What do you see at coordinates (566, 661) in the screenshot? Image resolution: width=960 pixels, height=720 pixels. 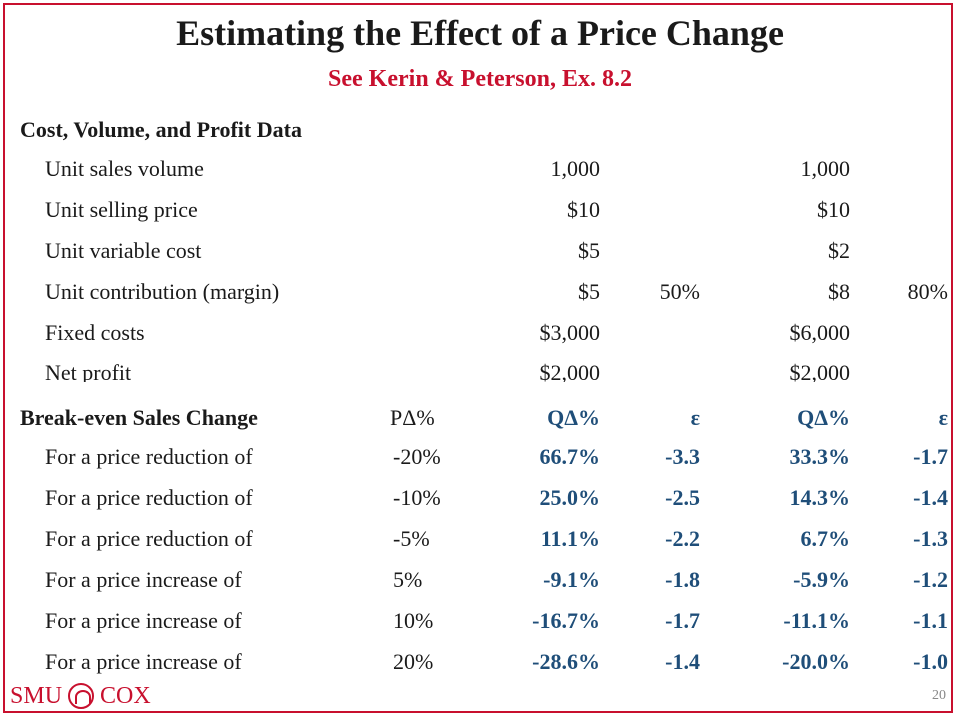 I see `quantity-change-1: -28.6%` at bounding box center [566, 661].